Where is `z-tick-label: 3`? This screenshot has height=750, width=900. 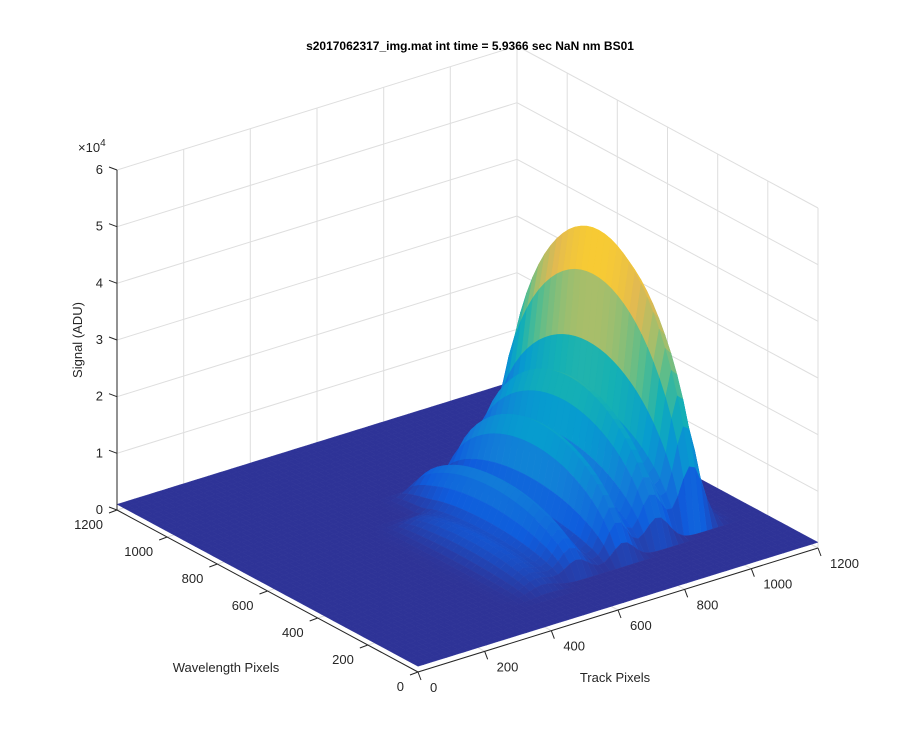
z-tick-label: 3 is located at coordinates (99, 339).